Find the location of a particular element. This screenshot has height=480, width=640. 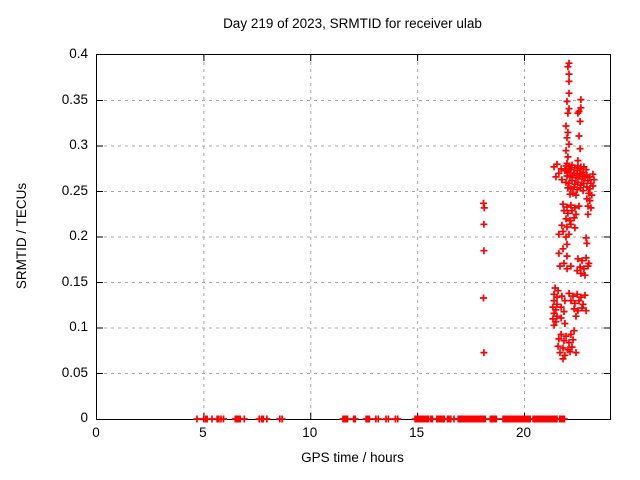

x-tick-label: 0 is located at coordinates (96, 432).